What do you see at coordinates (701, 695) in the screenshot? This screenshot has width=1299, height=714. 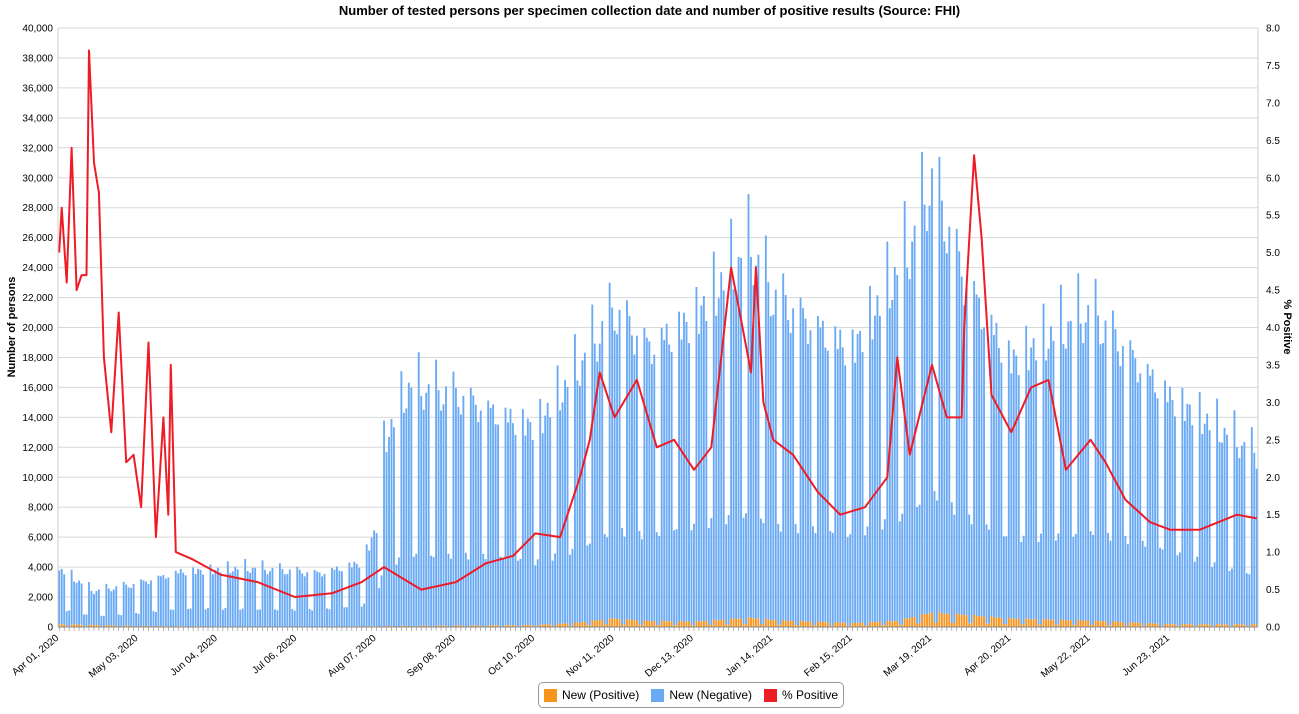 I see `legend-item-negative: New (Negative)` at bounding box center [701, 695].